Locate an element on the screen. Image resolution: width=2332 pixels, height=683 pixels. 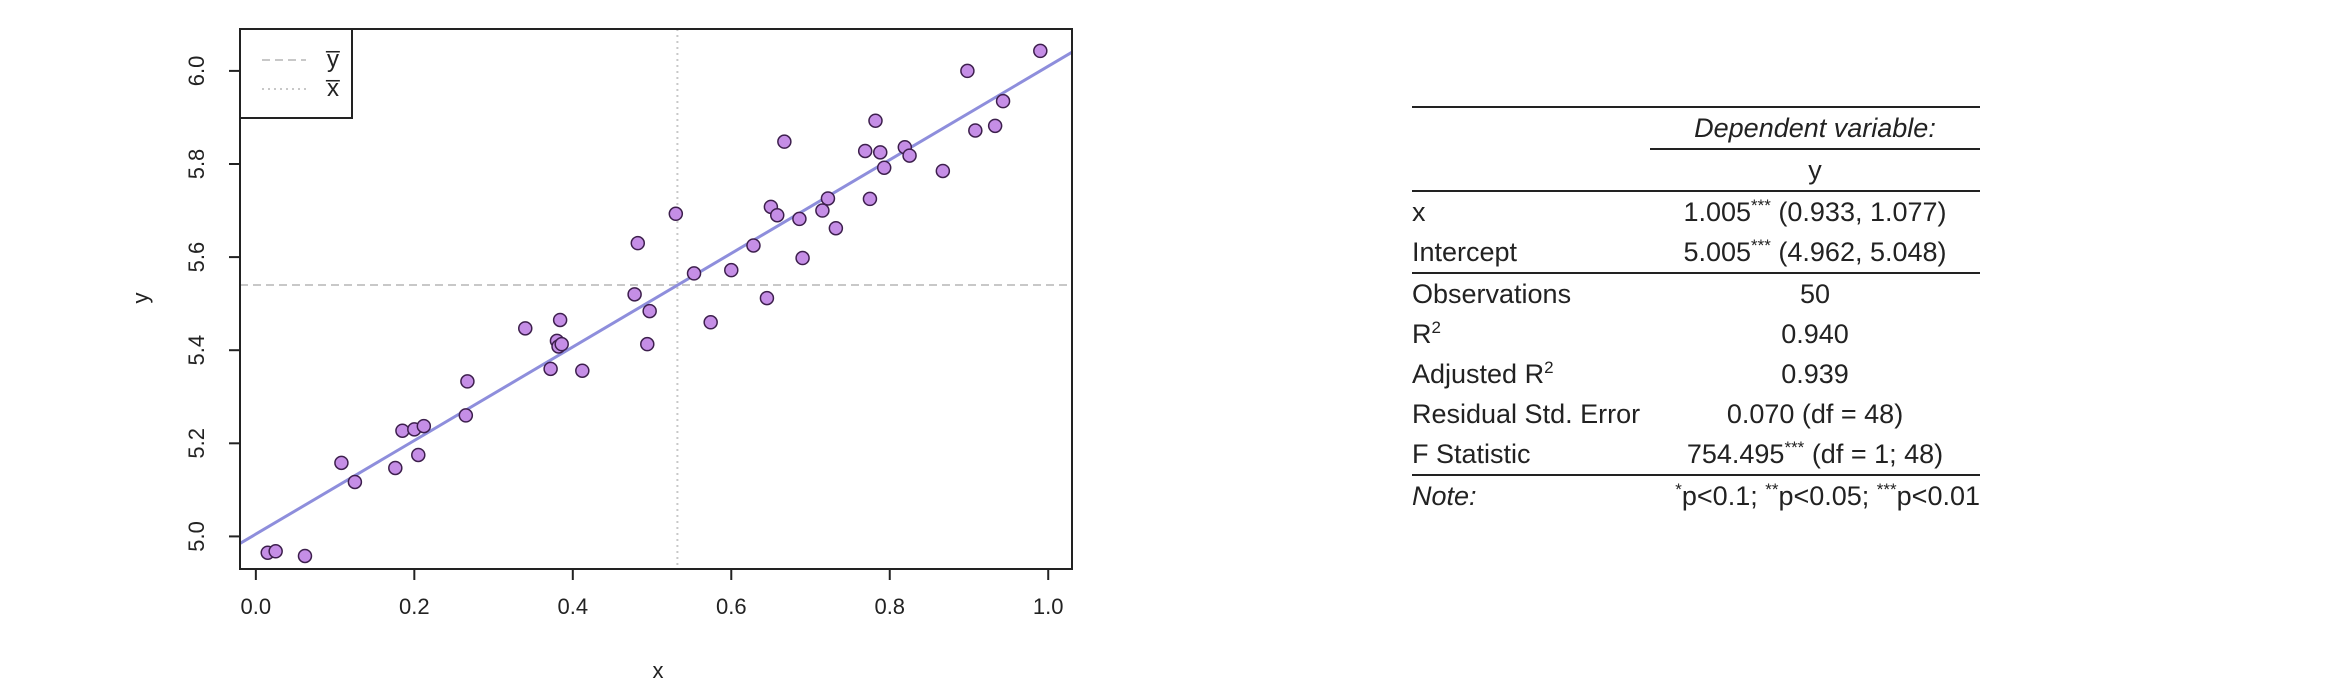
note-label: Note: is located at coordinates (1444, 495).